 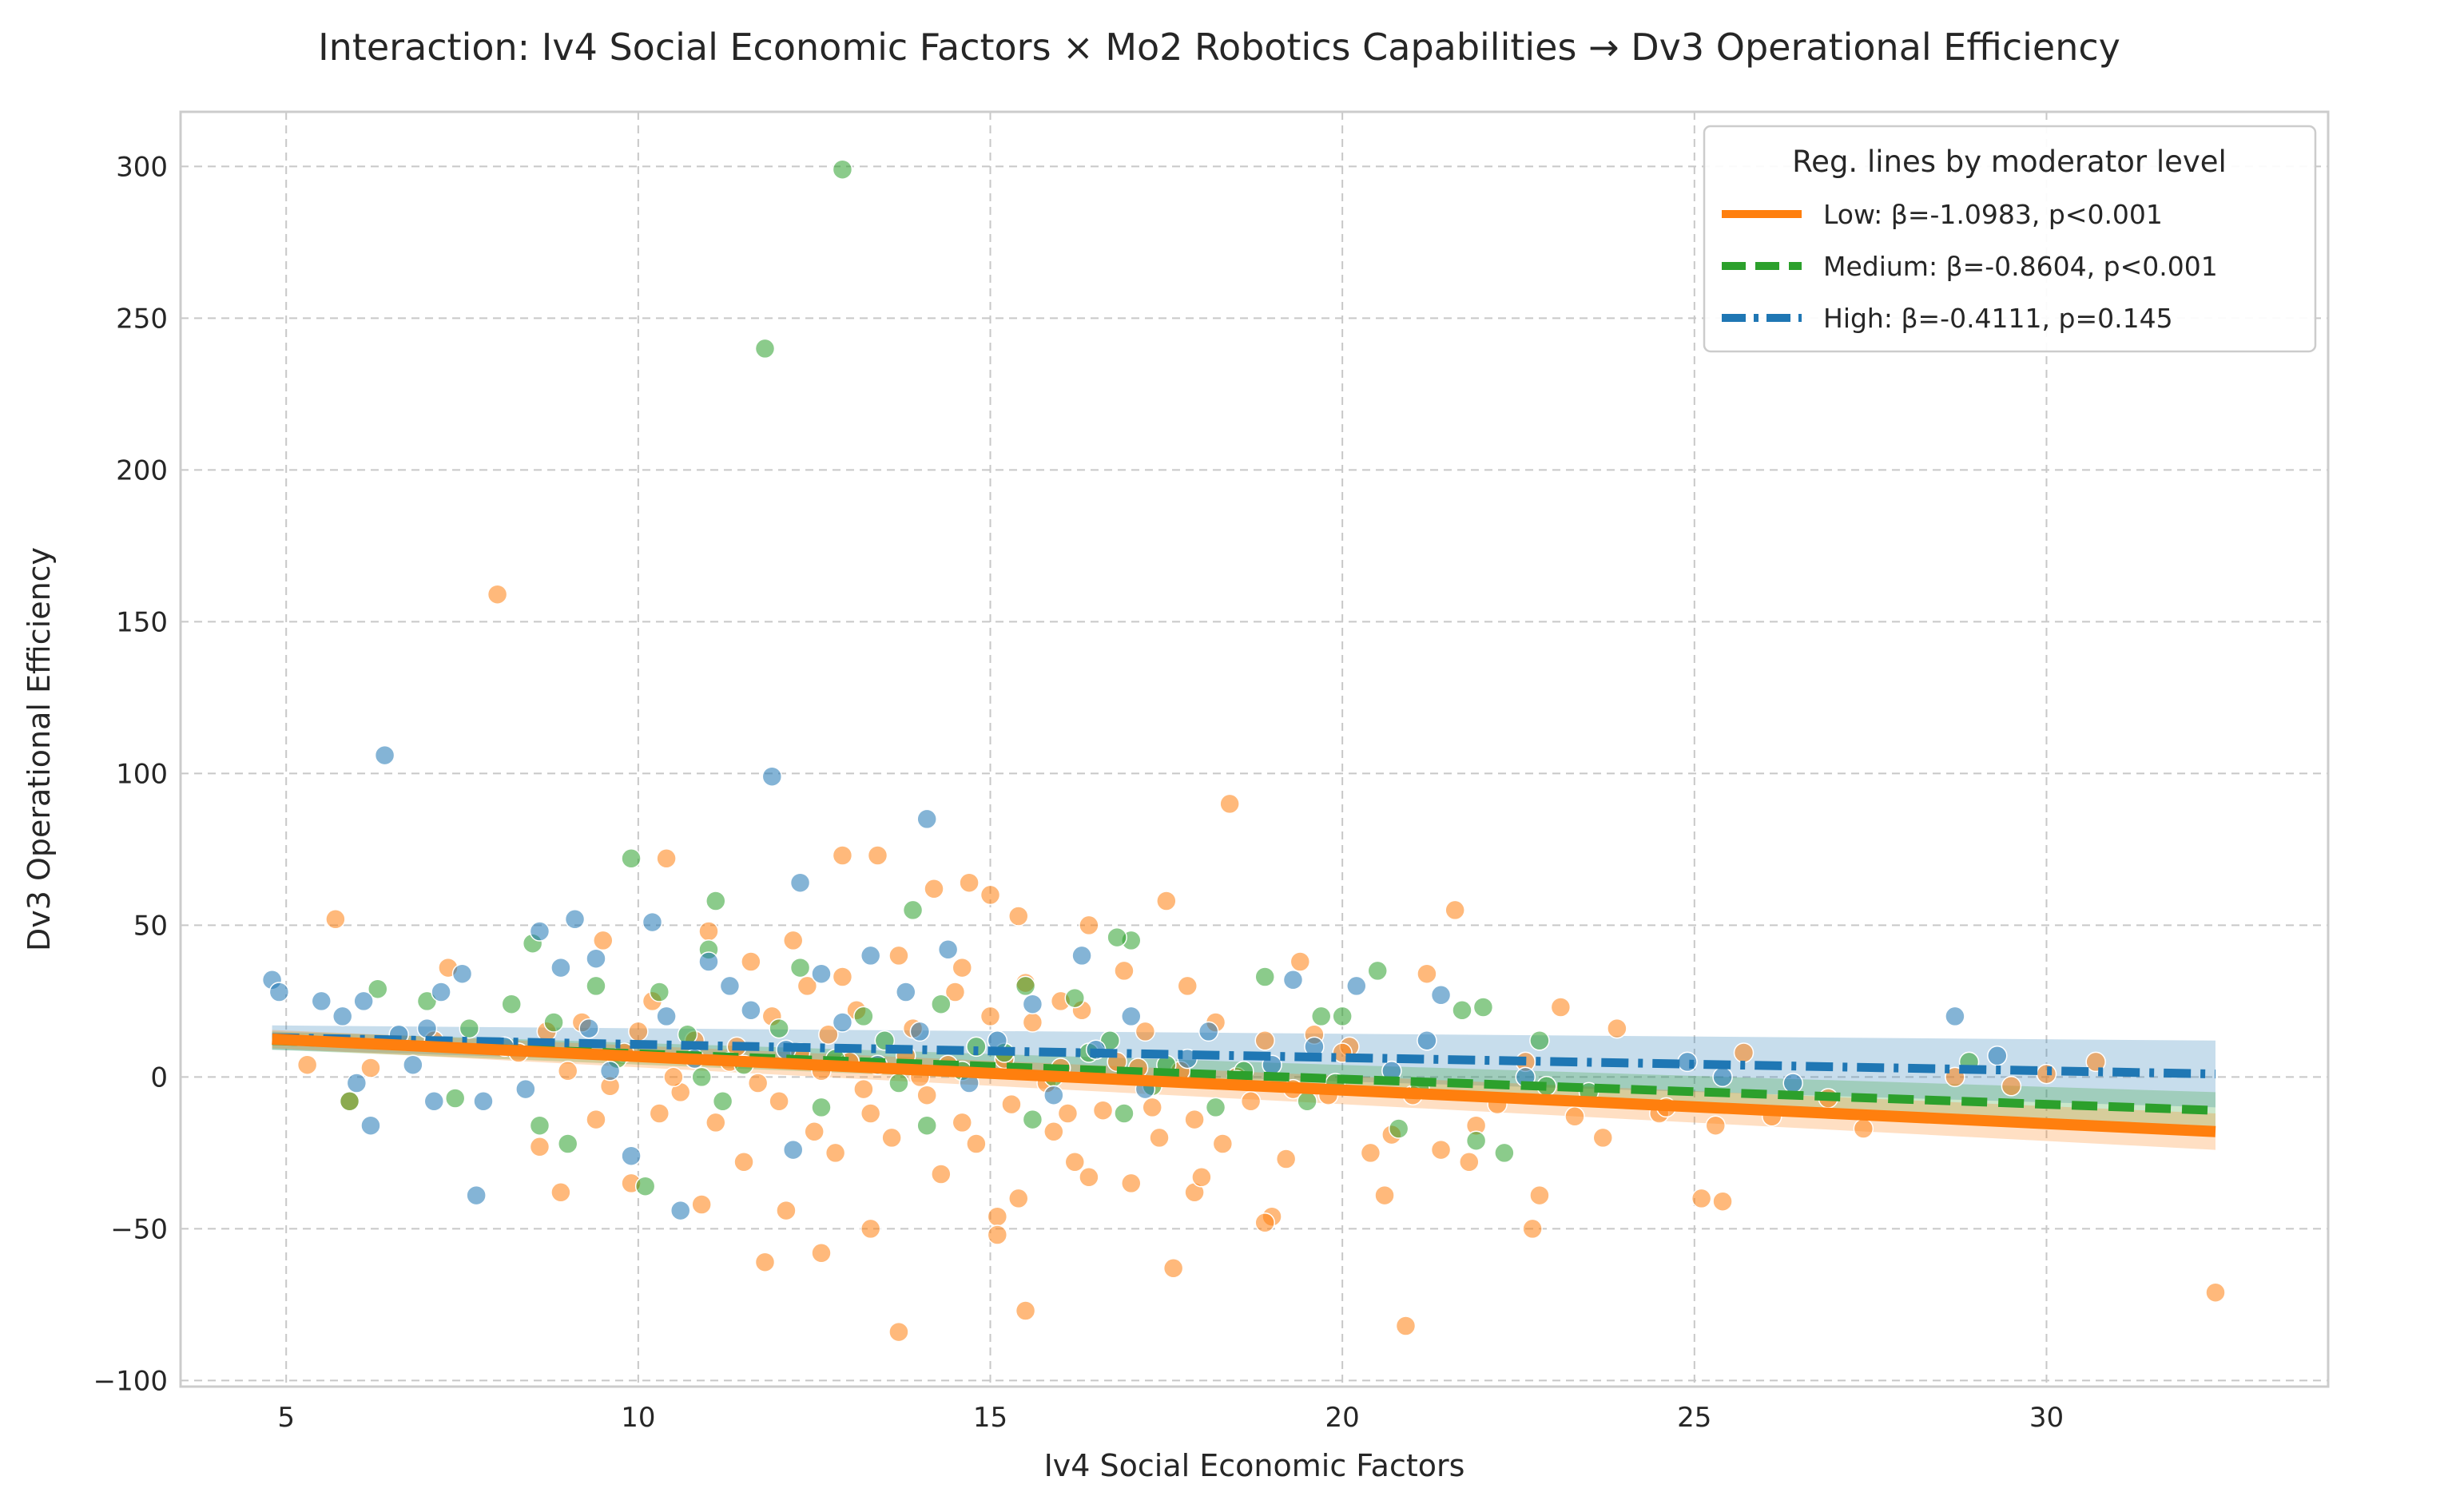 I want to click on legend-title: Reg. lines by moderator level, so click(x=2010, y=162).